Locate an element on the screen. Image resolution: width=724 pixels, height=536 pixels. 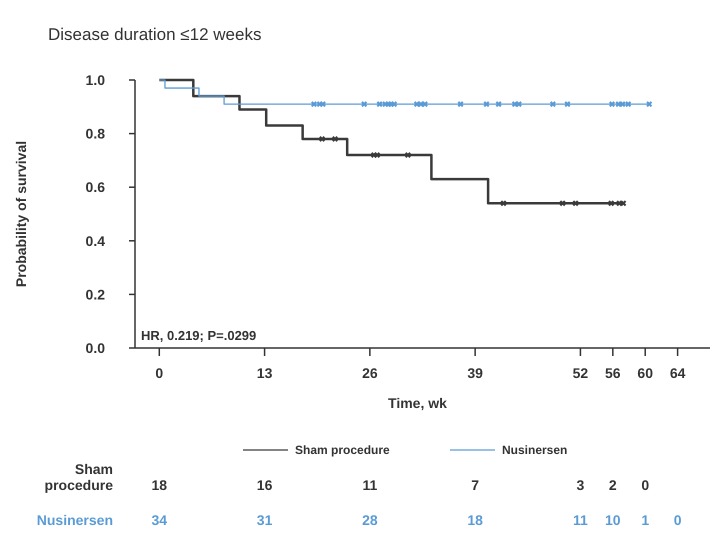
text: 2 is located at coordinates (612, 485).